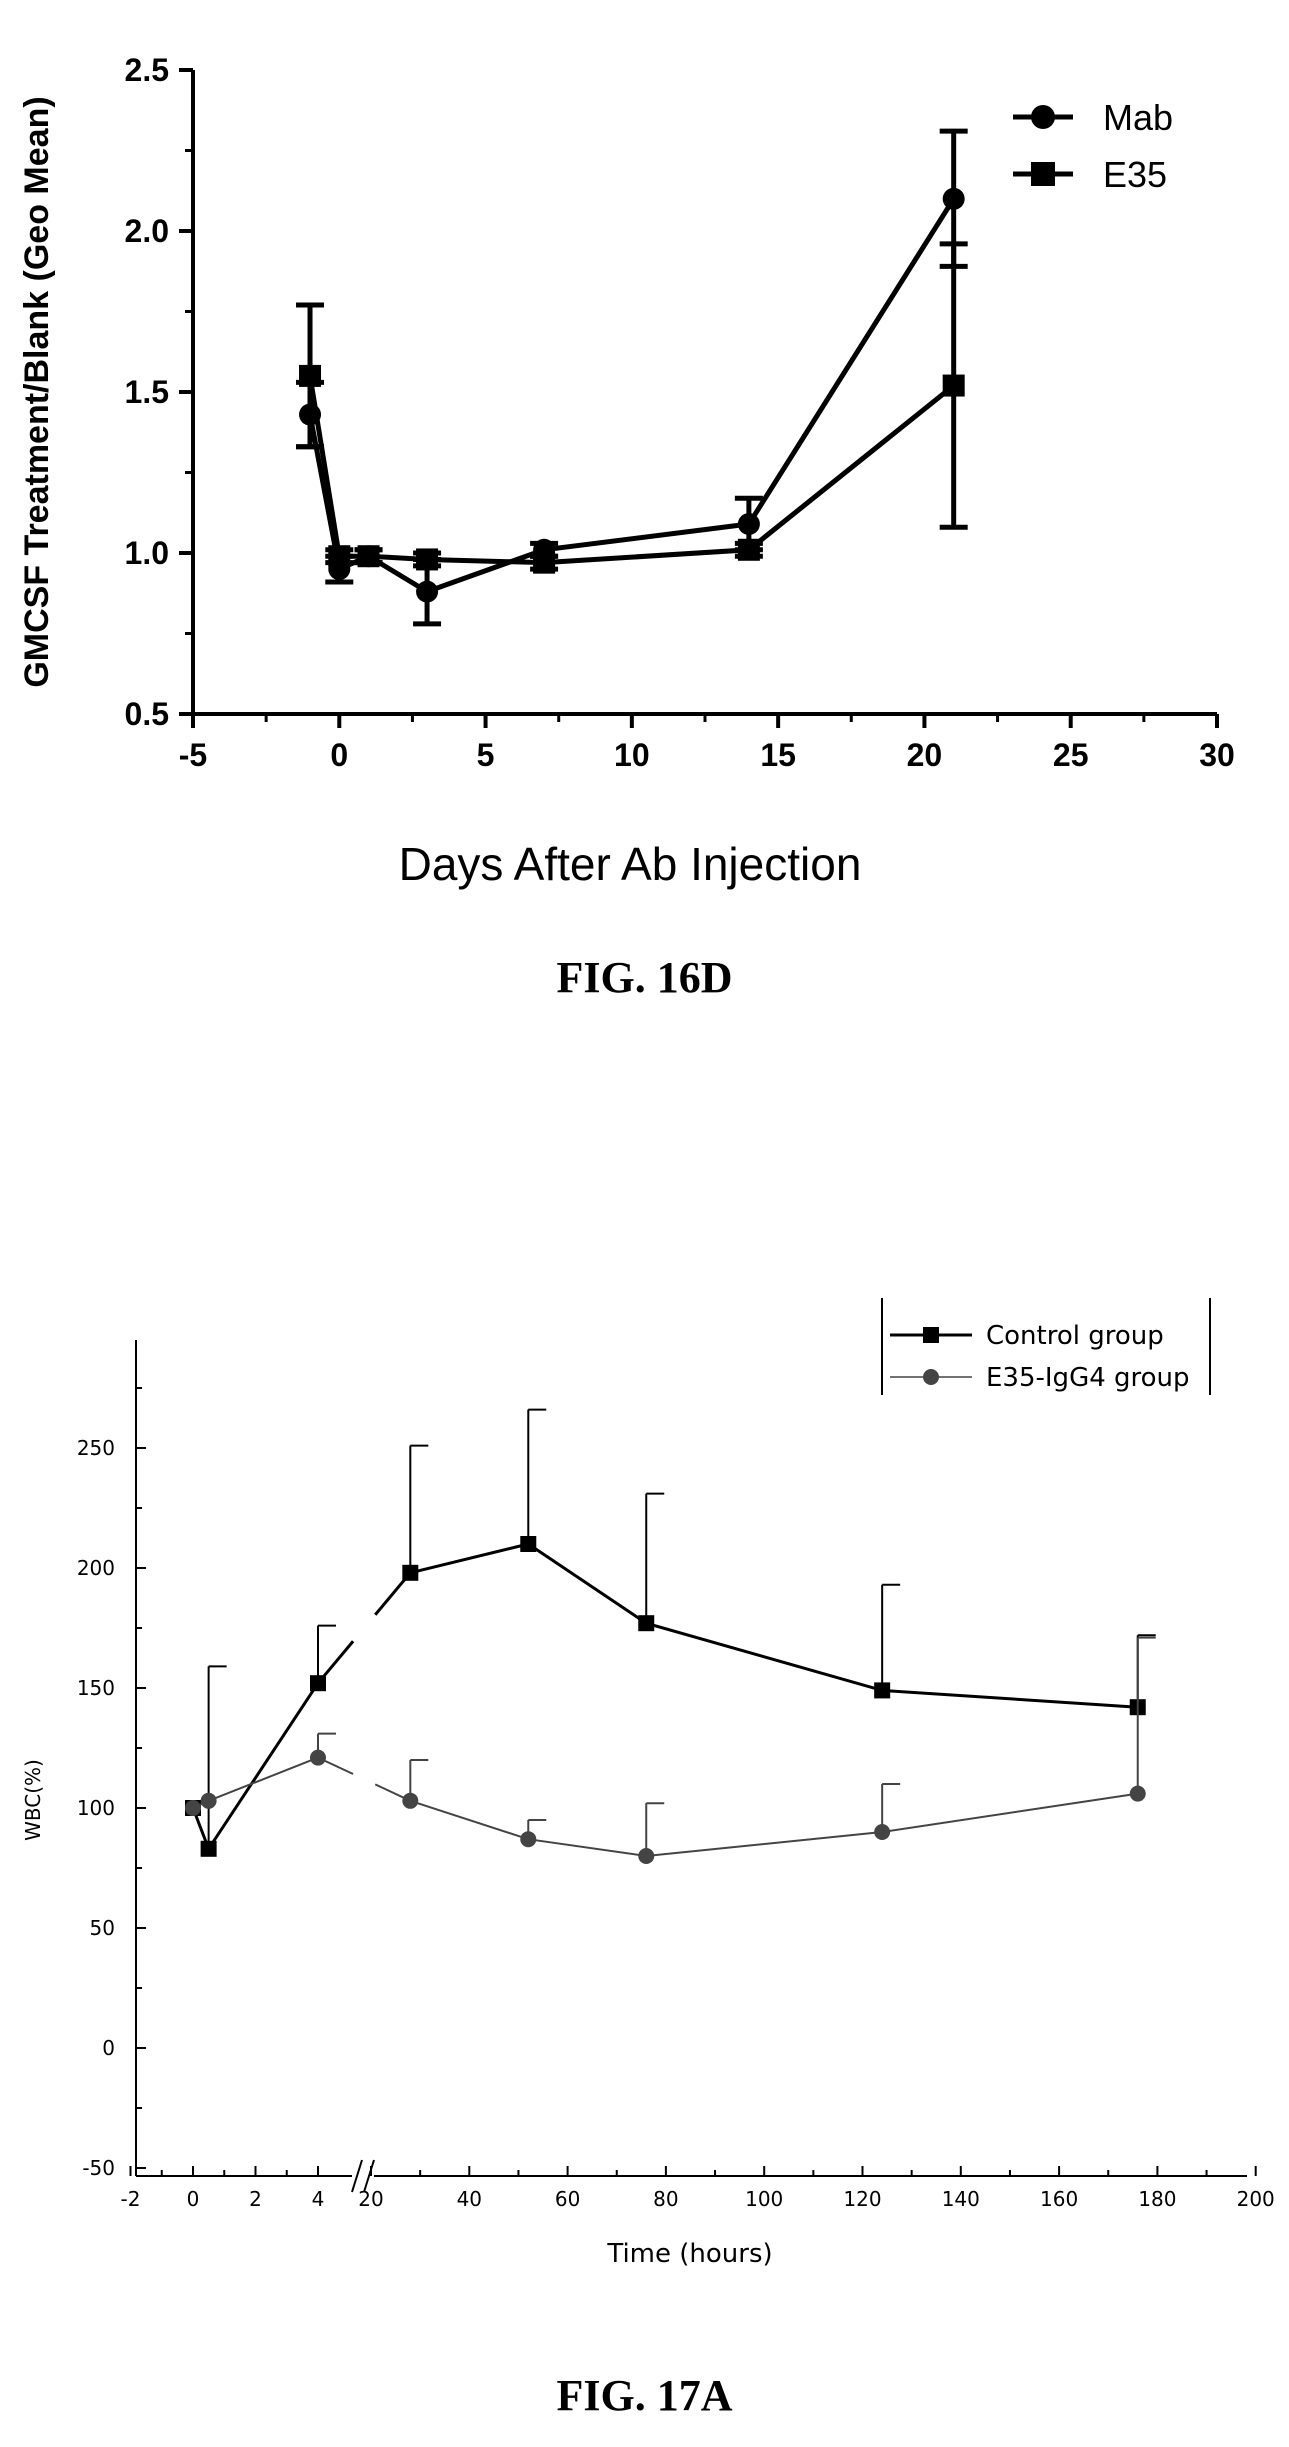 This screenshot has width=1289, height=2447. What do you see at coordinates (98, 2168) in the screenshot?
I see `y-tick-label: -50` at bounding box center [98, 2168].